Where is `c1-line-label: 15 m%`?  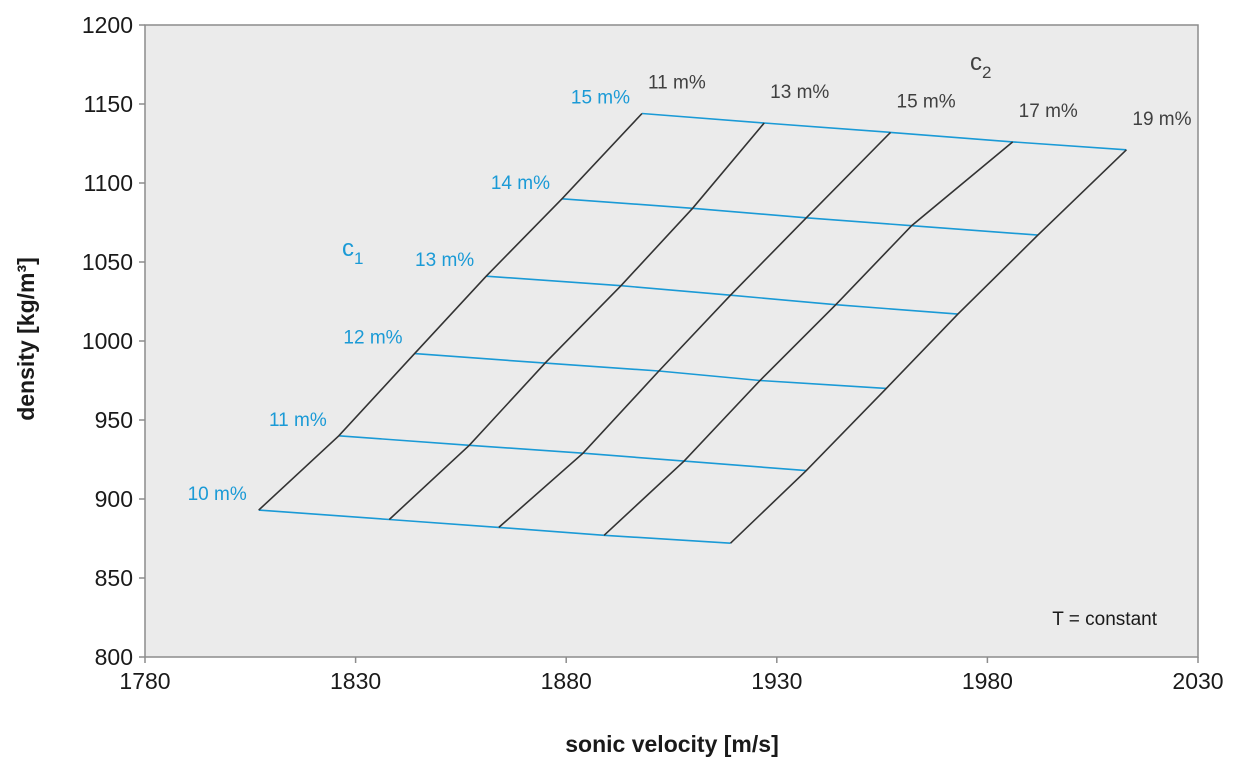
c1-line-label: 15 m% is located at coordinates (600, 97).